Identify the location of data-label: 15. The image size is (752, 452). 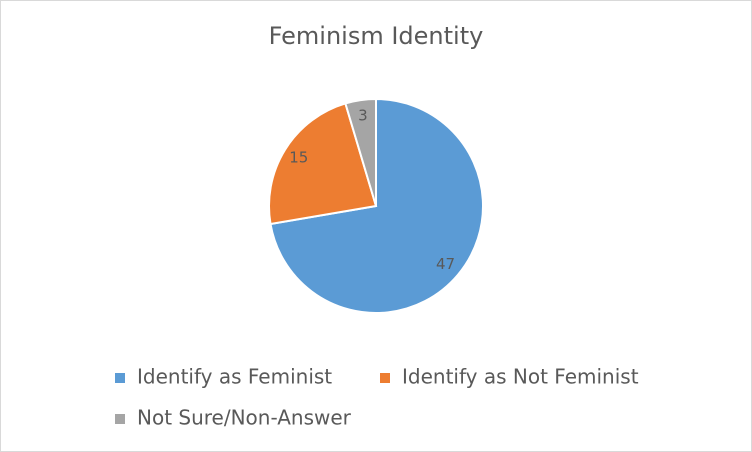
(298, 158).